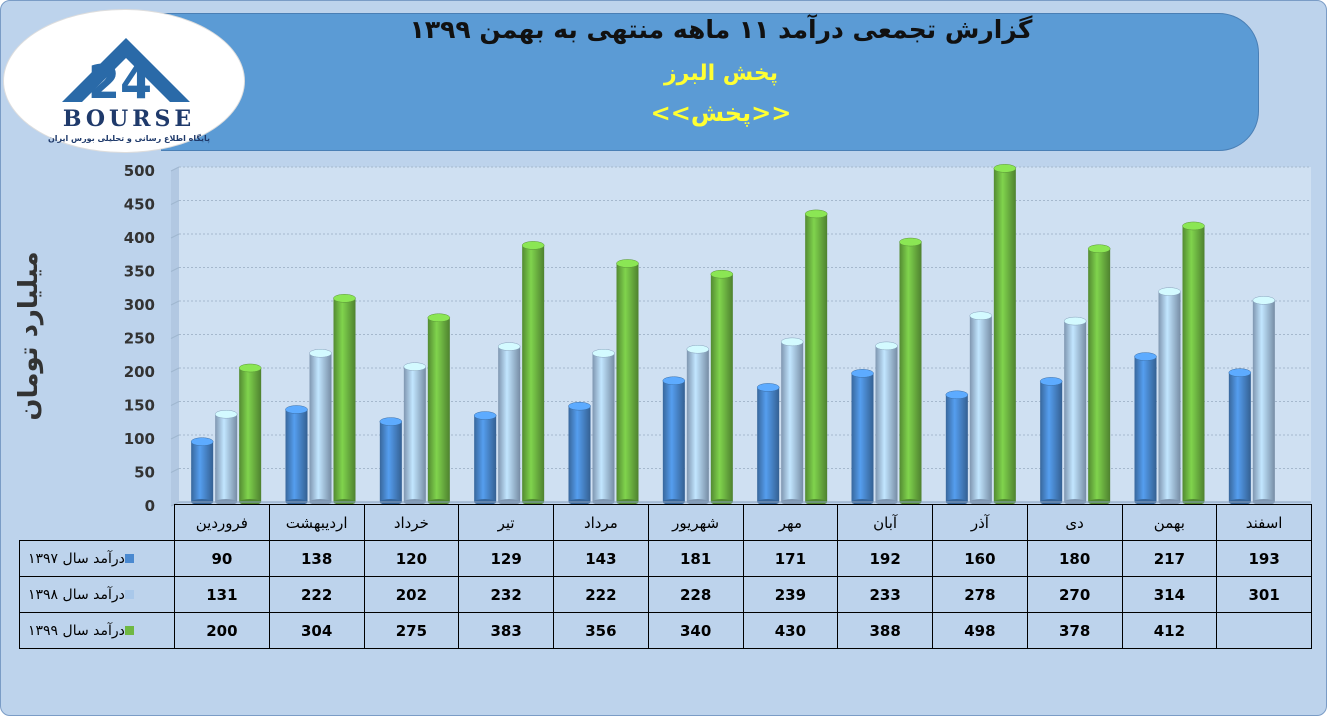  Describe the element at coordinates (76, 594) in the screenshot. I see `legend-label: درآمد سال ۱۳۹۸` at that location.